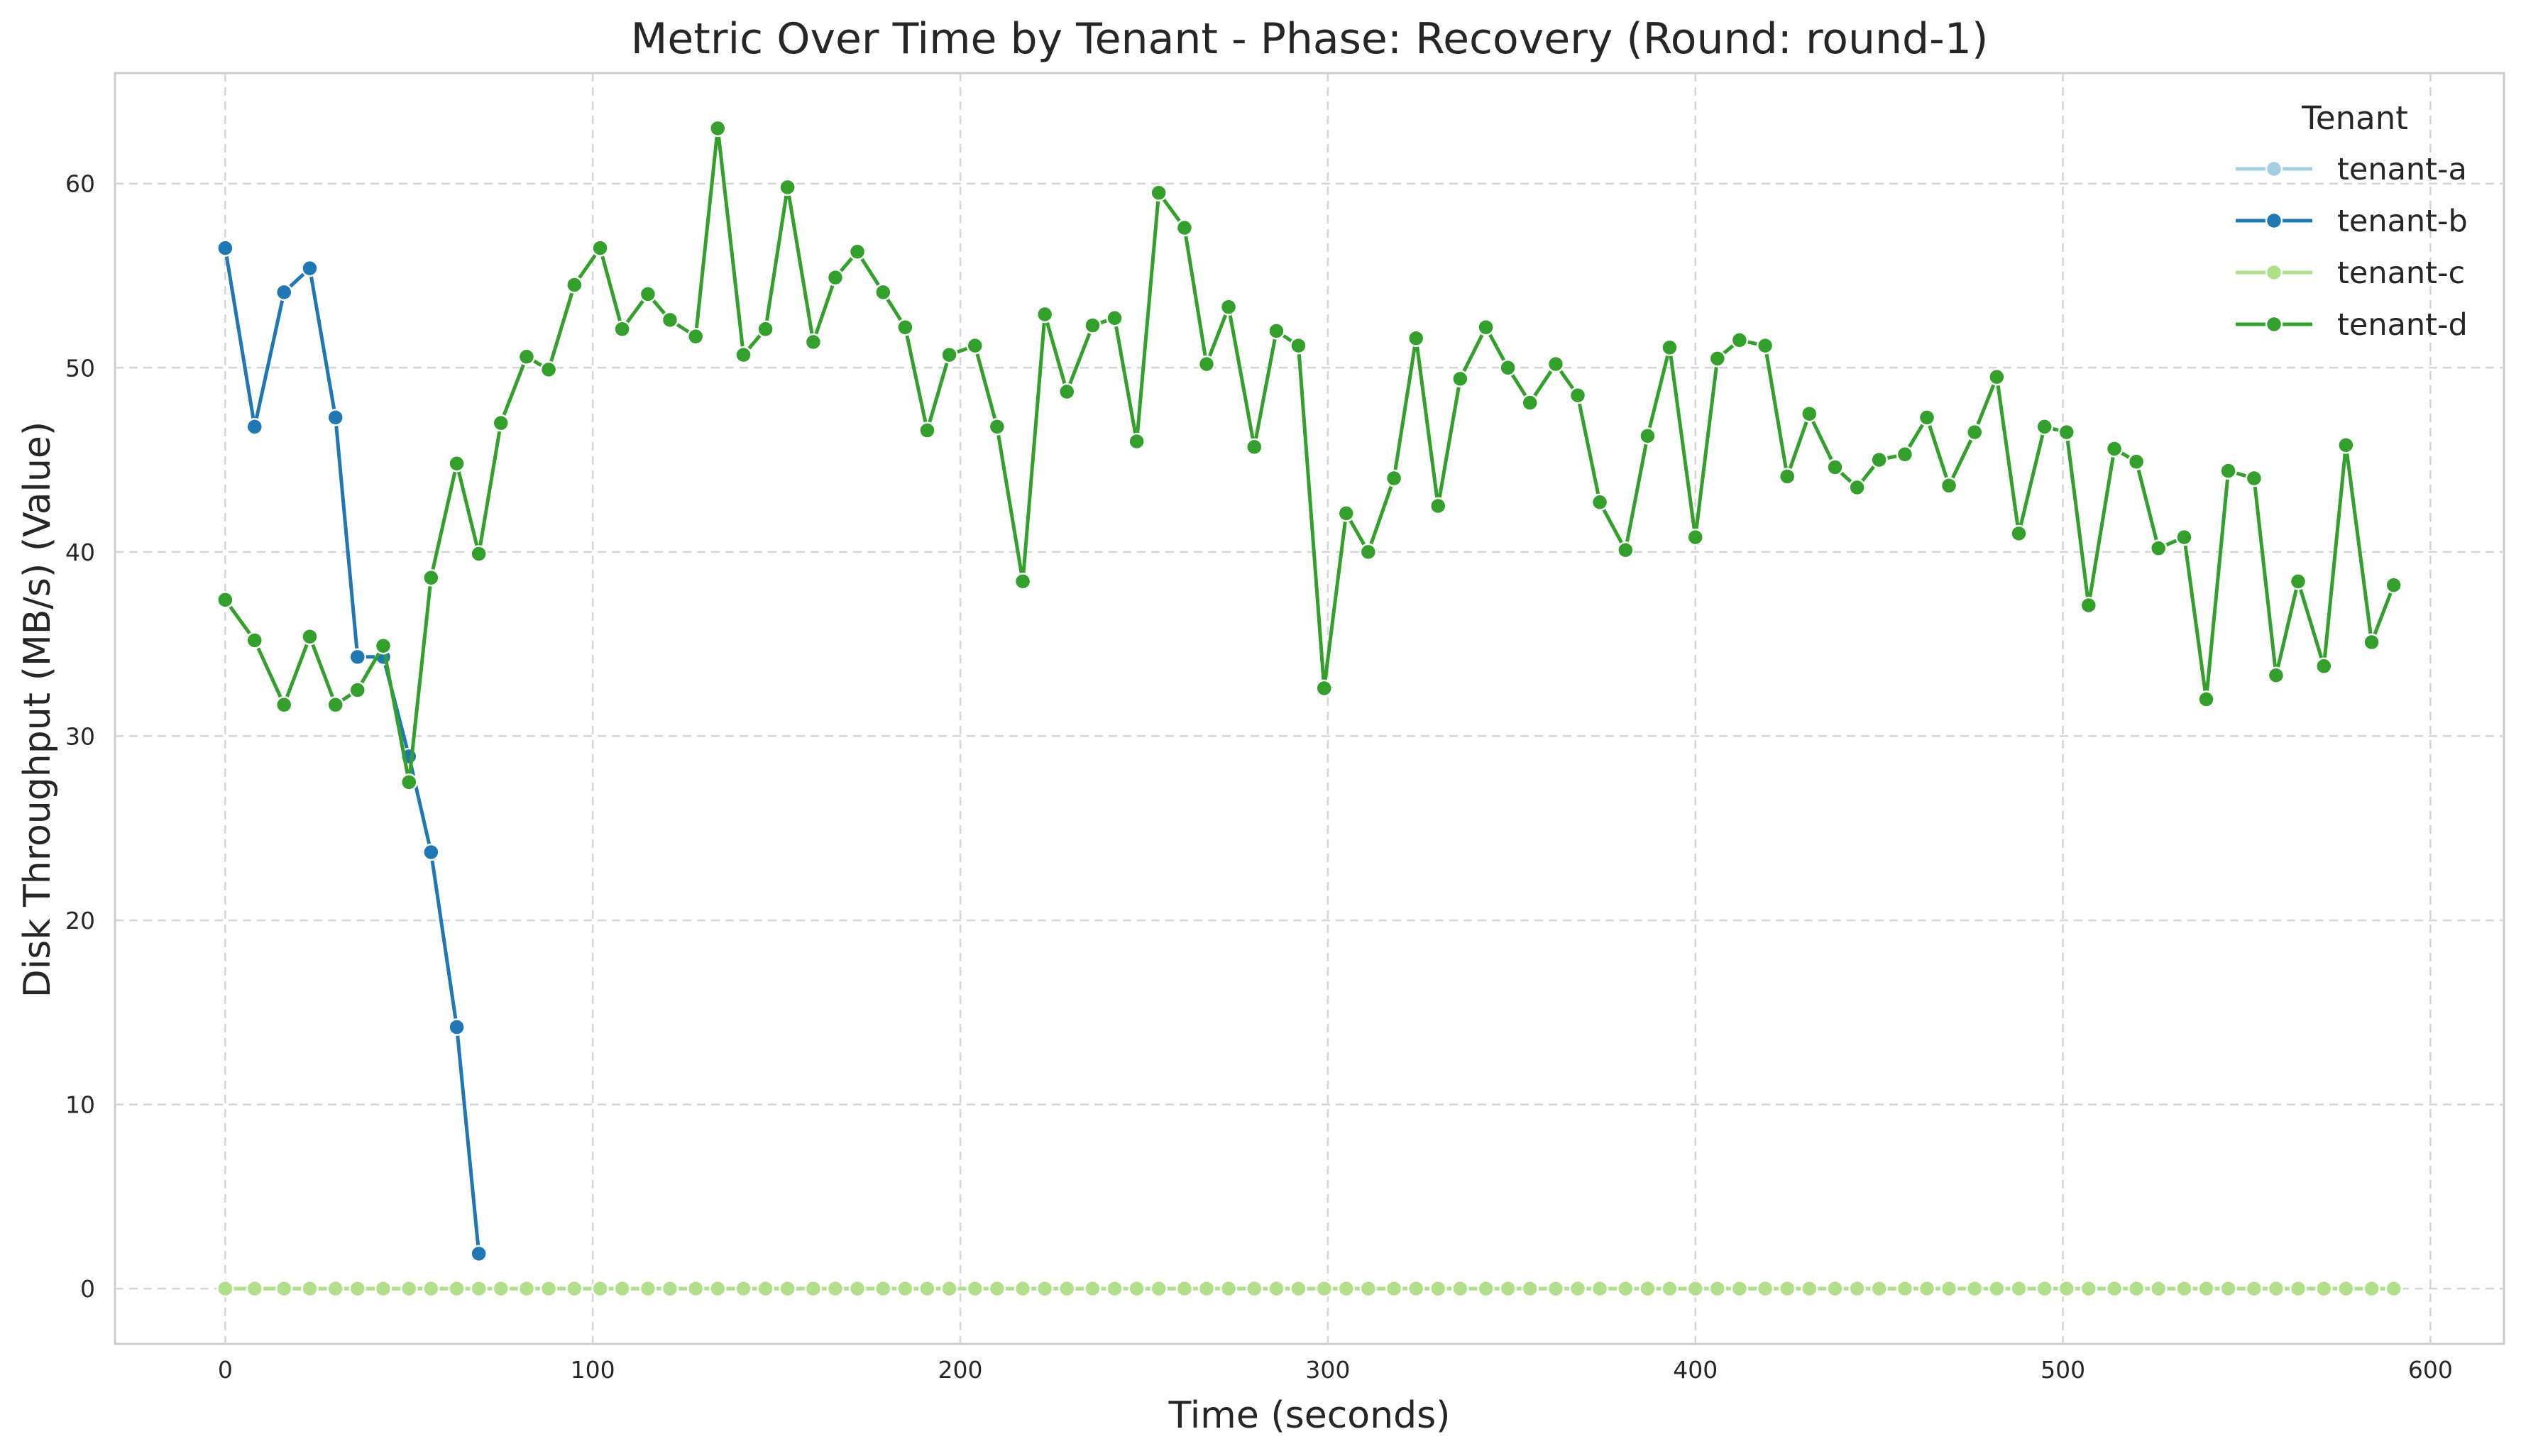 The height and width of the screenshot is (1456, 2521). Describe the element at coordinates (80, 736) in the screenshot. I see `y-axis-ticks: 0 10 20 30 40 50 60` at that location.